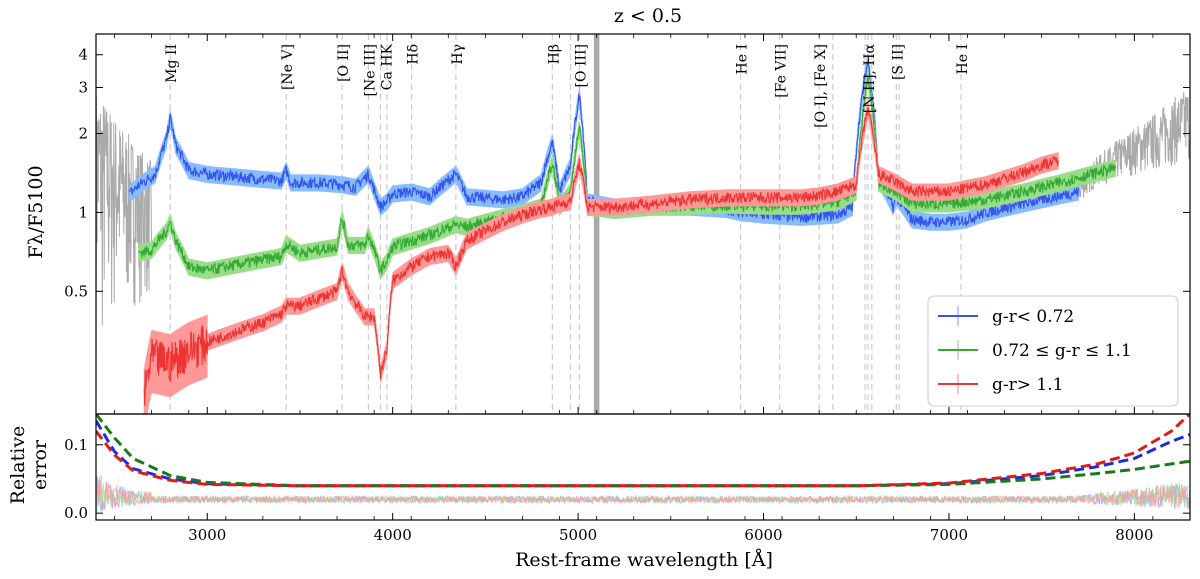 The width and height of the screenshot is (1200, 579). I want to click on legend-item-blue: g-r< 0.72, so click(1006, 316).